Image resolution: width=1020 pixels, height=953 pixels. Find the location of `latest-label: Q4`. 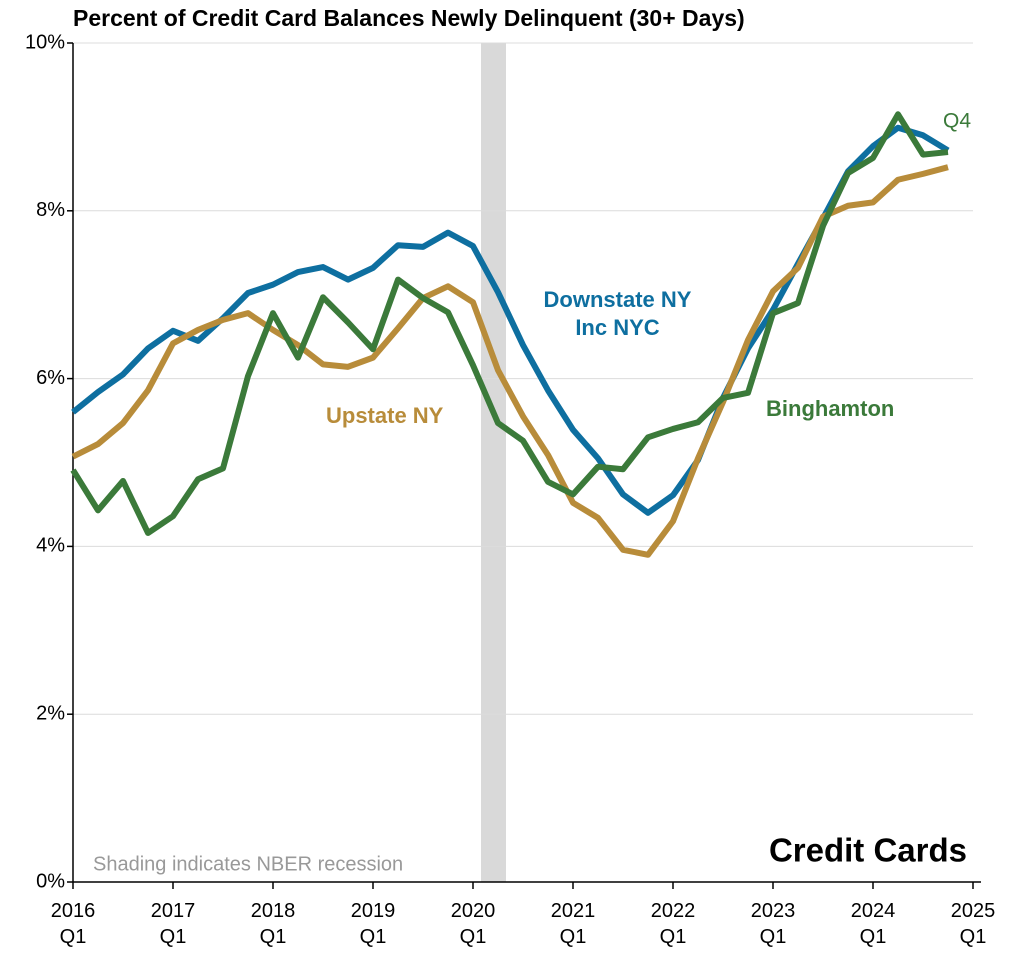

latest-label: Q4 is located at coordinates (957, 121).